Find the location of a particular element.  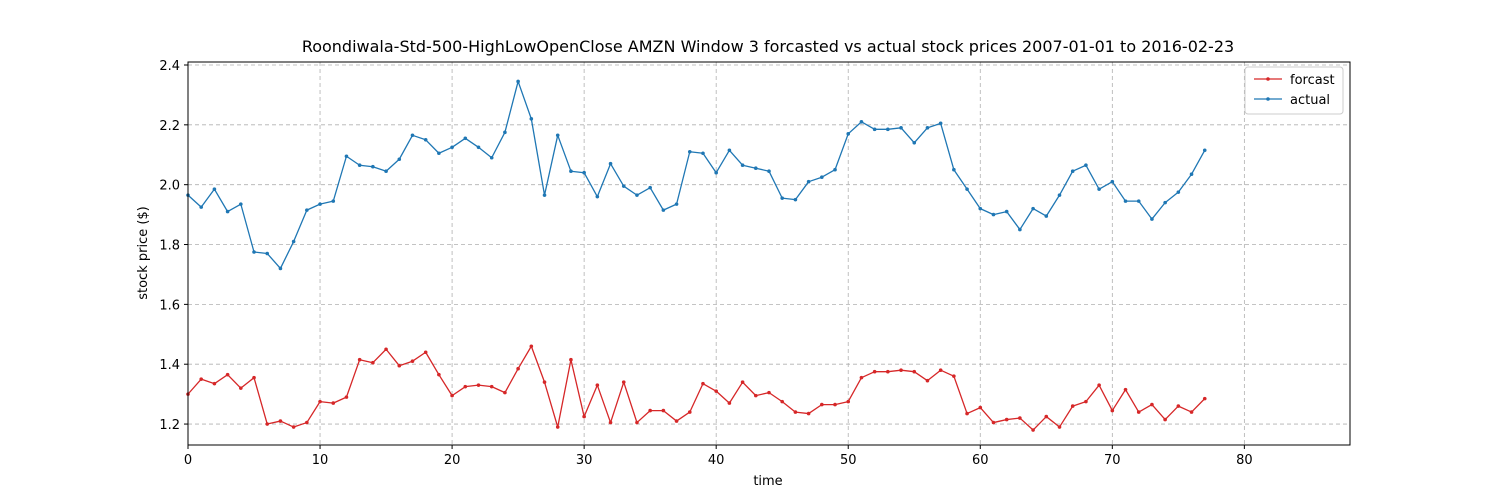

x-tick-label: 0 is located at coordinates (188, 460).